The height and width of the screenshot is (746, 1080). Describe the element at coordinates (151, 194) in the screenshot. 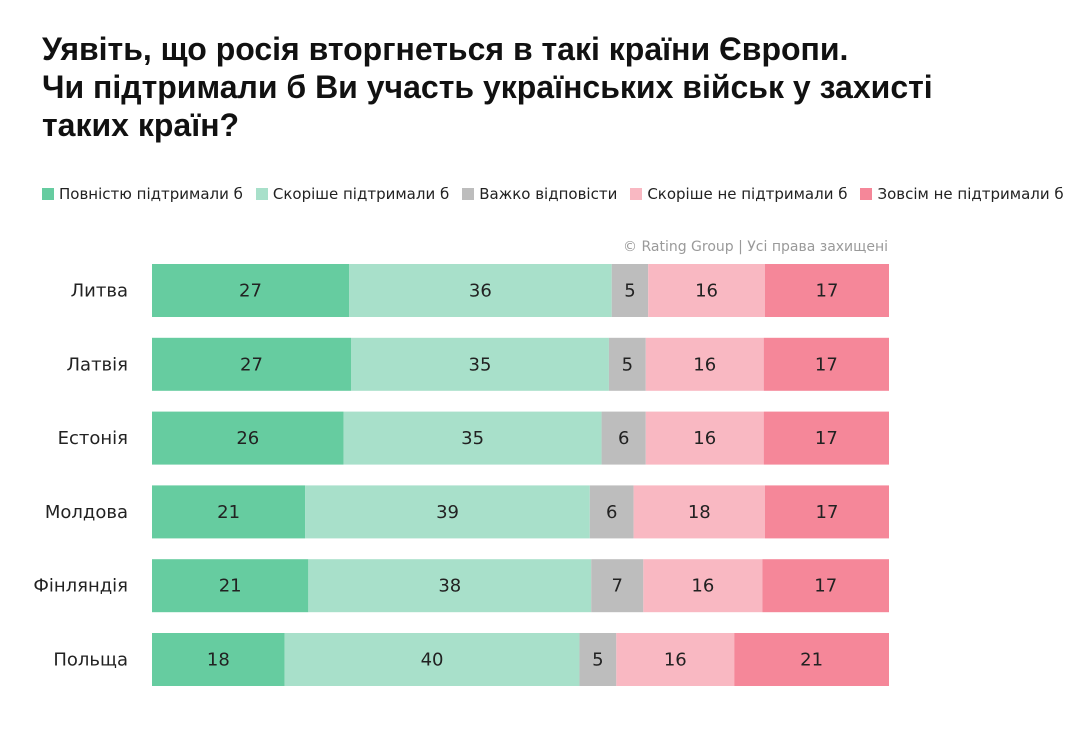

I see `legend-label: Повністю підтримали б` at that location.